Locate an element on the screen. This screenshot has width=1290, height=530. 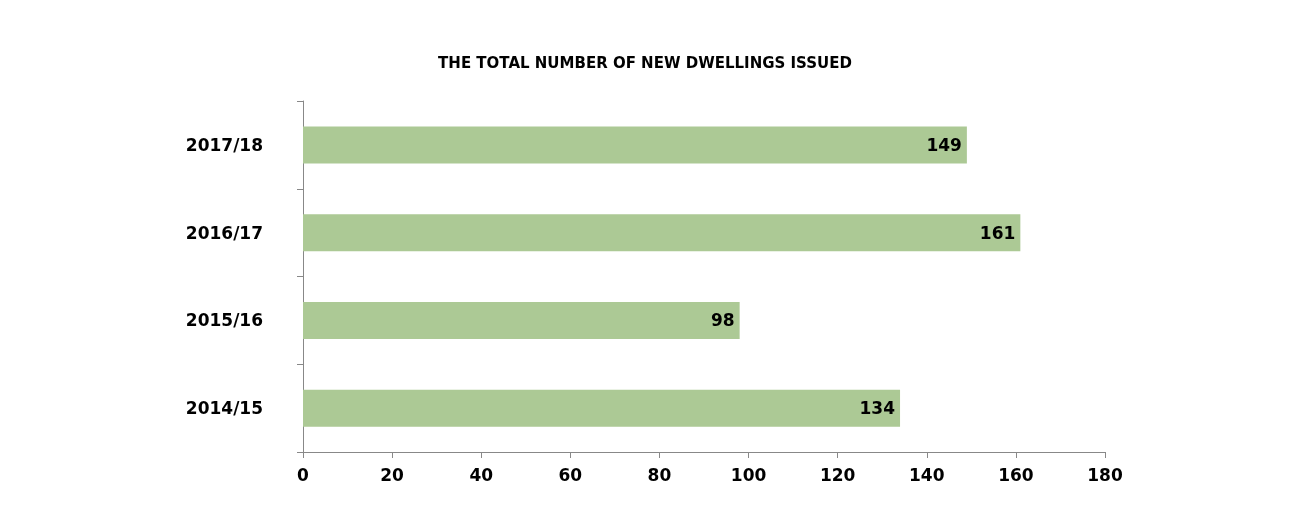
x-tick-label: 180 is located at coordinates (1105, 474).